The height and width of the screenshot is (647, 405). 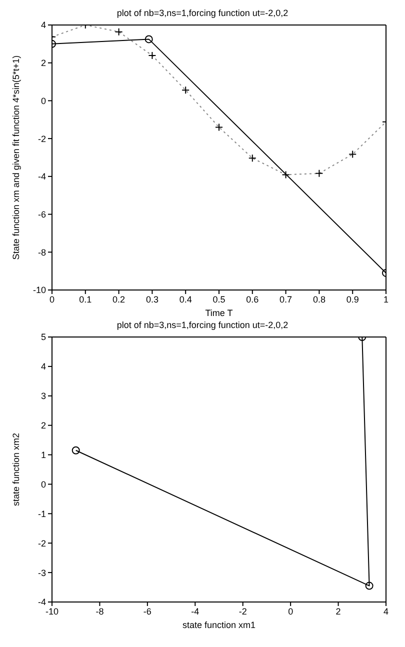 I want to click on y-tick-label: -8, so click(x=42, y=252).